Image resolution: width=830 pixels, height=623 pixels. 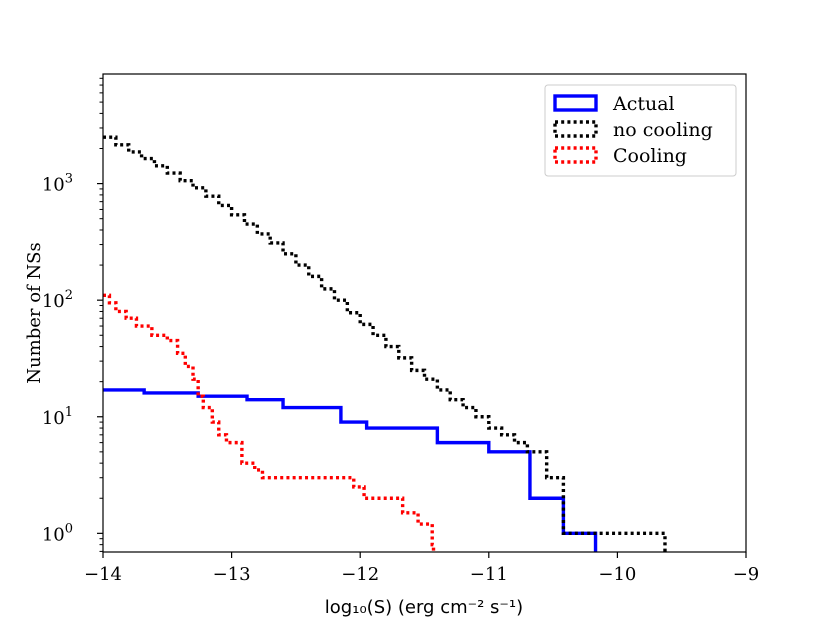 I want to click on y-tick-label: 10², so click(x=57, y=300).